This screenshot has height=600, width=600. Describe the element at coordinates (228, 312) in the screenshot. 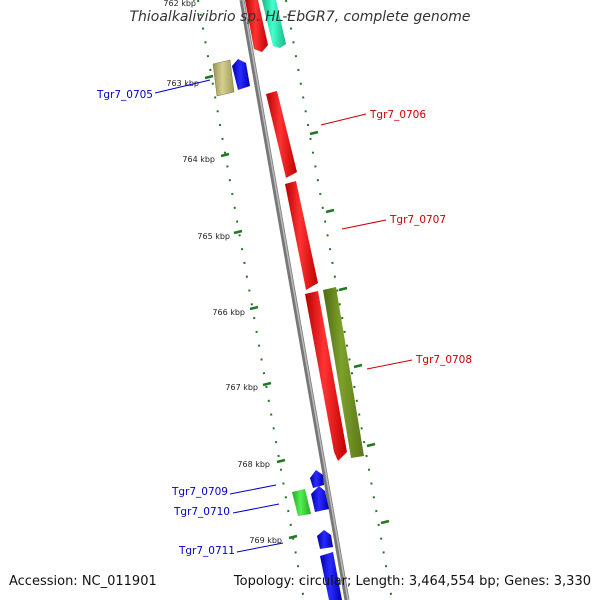

I see `scale-label: 766 kbp` at that location.